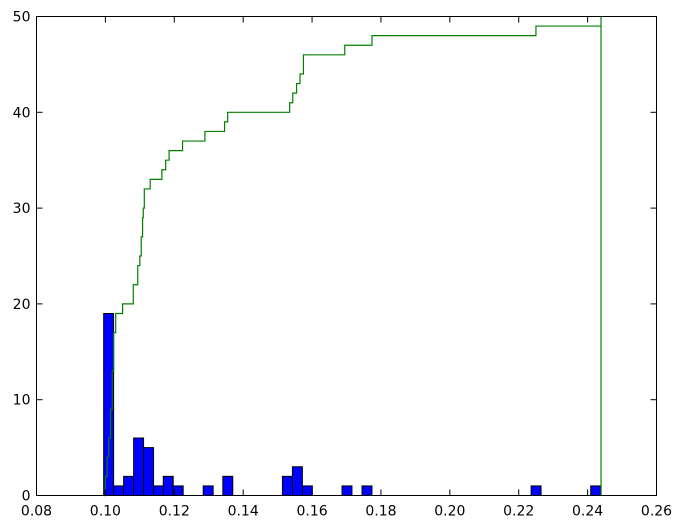  What do you see at coordinates (449, 512) in the screenshot?
I see `x-tick-label: 0.20` at bounding box center [449, 512].